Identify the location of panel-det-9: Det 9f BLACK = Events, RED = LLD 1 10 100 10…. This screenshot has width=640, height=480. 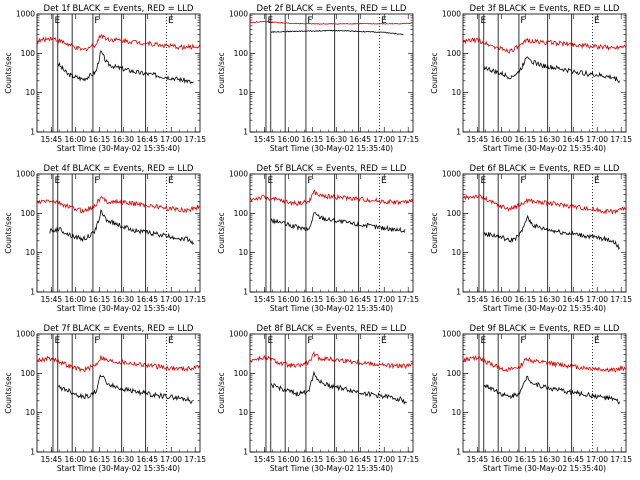
(531, 398).